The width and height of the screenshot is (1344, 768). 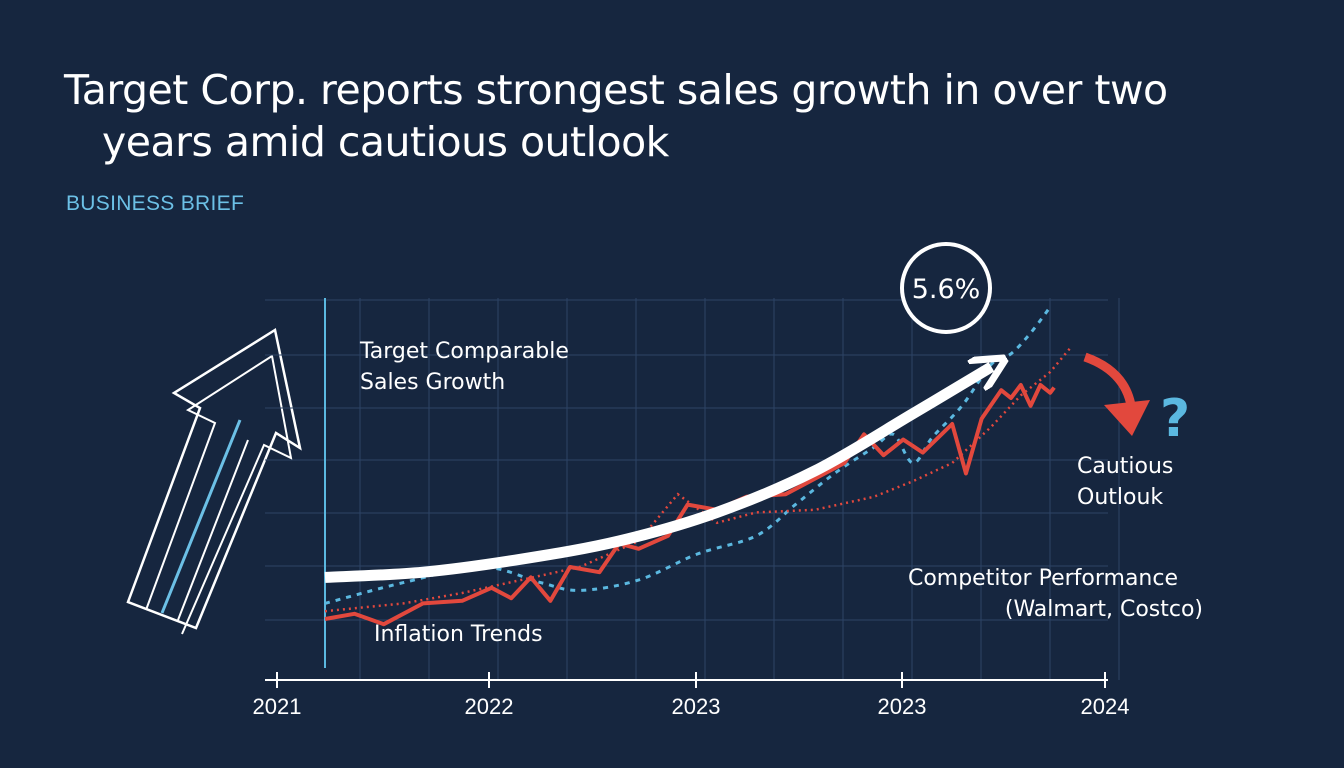 I want to click on callout-value: 5.6%, so click(x=946, y=289).